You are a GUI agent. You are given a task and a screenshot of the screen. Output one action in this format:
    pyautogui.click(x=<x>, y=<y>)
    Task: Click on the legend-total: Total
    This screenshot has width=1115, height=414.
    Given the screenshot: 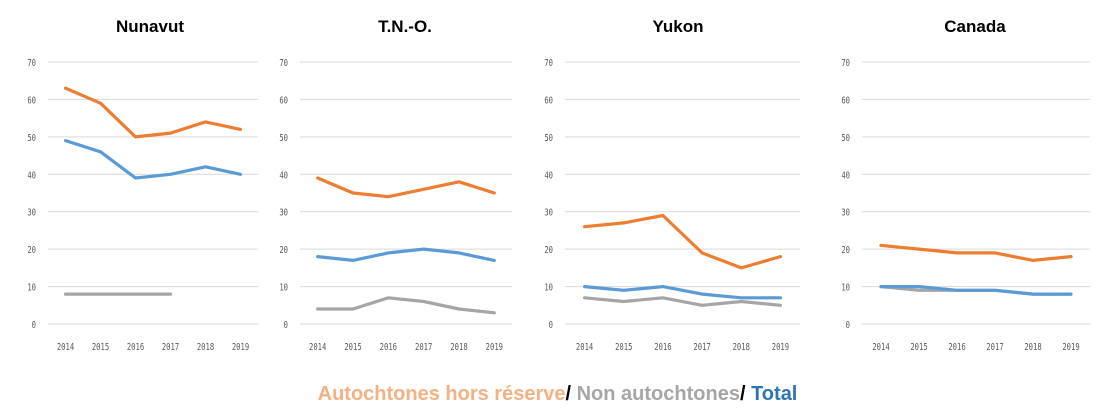 What is the action you would take?
    pyautogui.click(x=774, y=394)
    